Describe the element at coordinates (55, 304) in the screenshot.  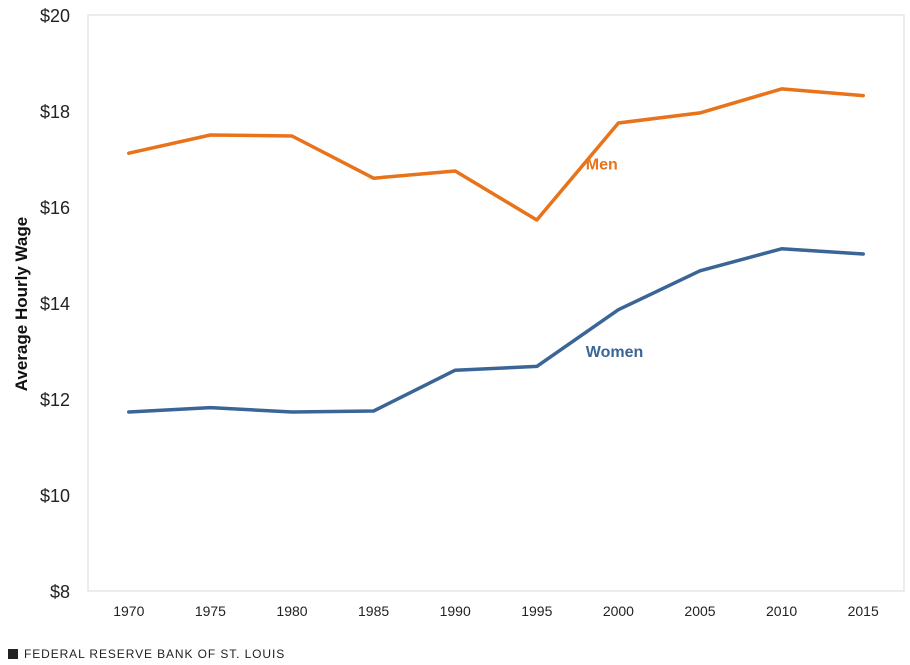
I see `y-tick-label: $14` at that location.